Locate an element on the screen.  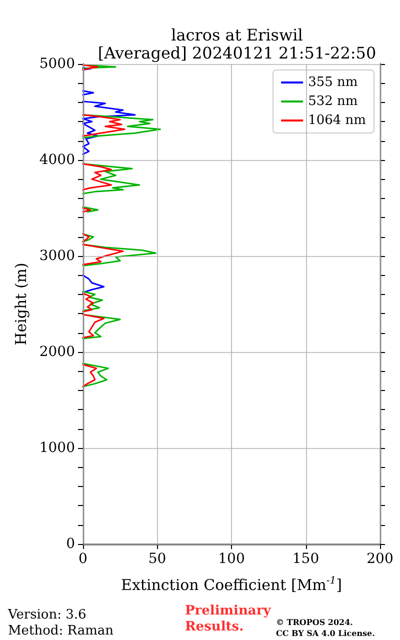
text: © TROPOS 2024. is located at coordinates (315, 622).